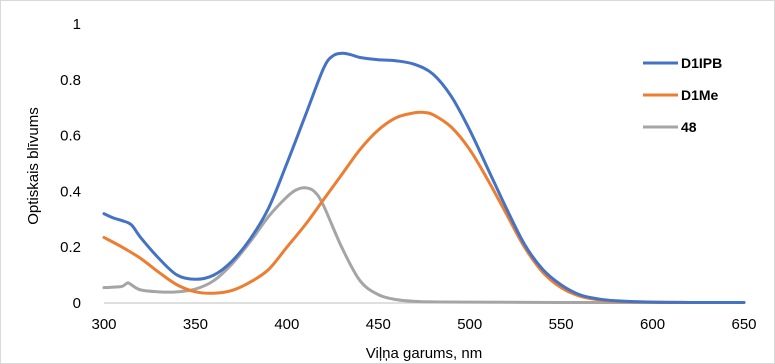 The width and height of the screenshot is (775, 364). I want to click on y-tick-label: 0.4, so click(70, 191).